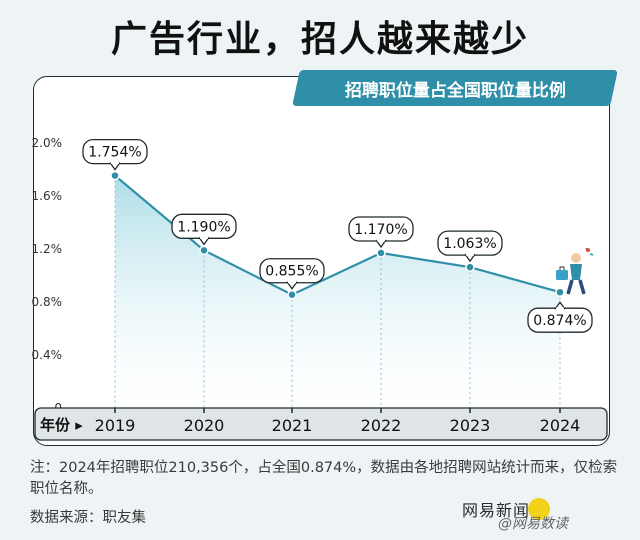 The image size is (640, 540). What do you see at coordinates (114, 153) in the screenshot?
I see `data-label: 1.754%` at bounding box center [114, 153].